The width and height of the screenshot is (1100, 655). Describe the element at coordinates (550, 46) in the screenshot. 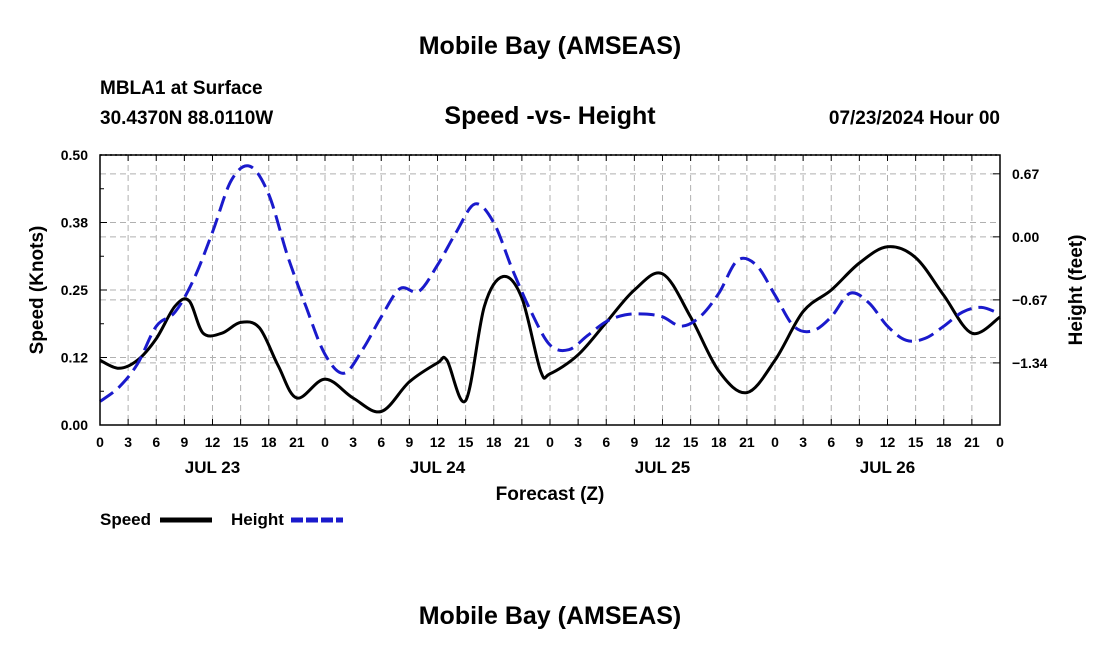

I see `main-title: Mobile Bay (AMSEAS)` at that location.